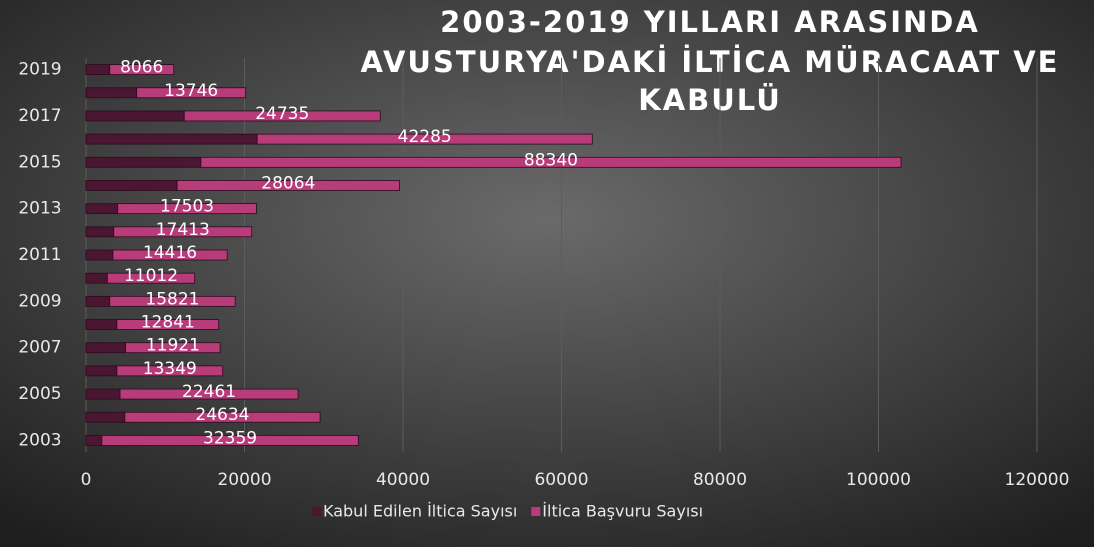 The height and width of the screenshot is (547, 1094). What do you see at coordinates (39, 70) in the screenshot?
I see `y-tick-label: 2019` at bounding box center [39, 70].